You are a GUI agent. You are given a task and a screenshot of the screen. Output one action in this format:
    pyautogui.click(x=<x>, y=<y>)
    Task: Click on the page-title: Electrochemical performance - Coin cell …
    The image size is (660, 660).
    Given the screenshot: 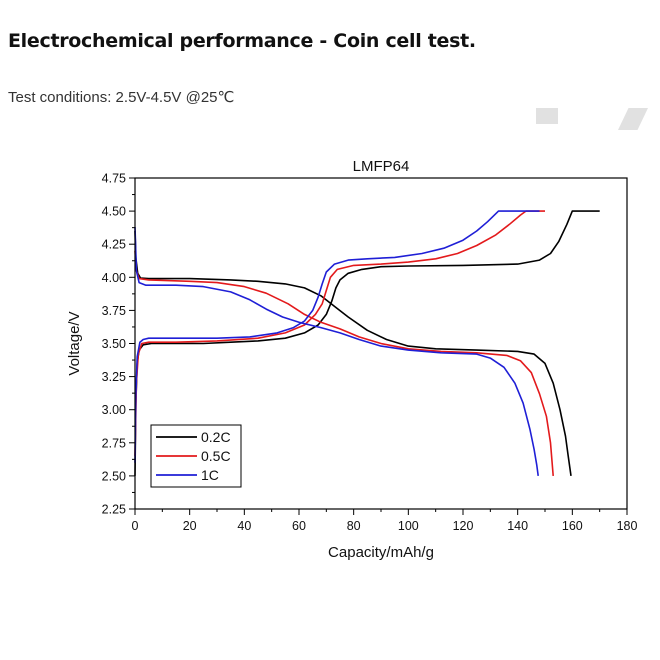 What is the action you would take?
    pyautogui.click(x=242, y=41)
    